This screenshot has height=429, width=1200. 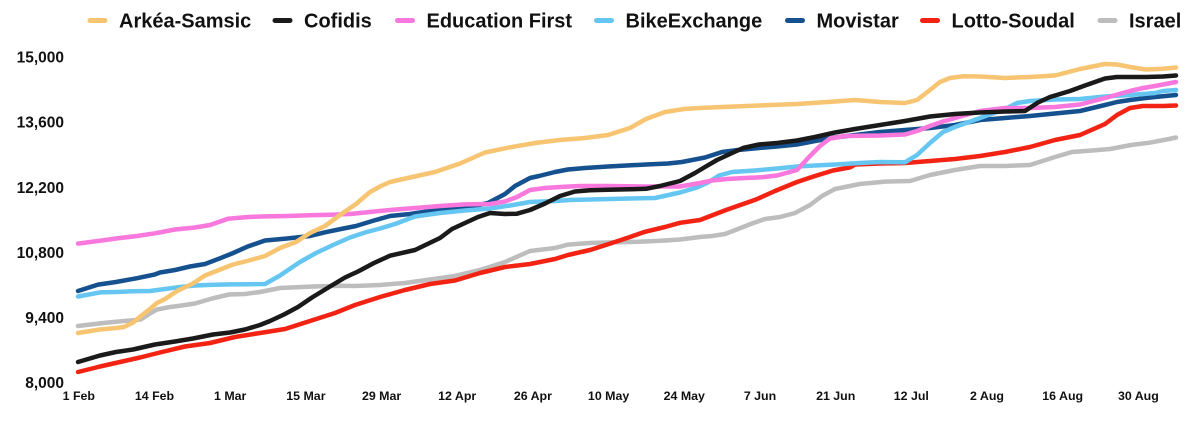 I want to click on svg-text: 8,000, so click(x=44, y=383).